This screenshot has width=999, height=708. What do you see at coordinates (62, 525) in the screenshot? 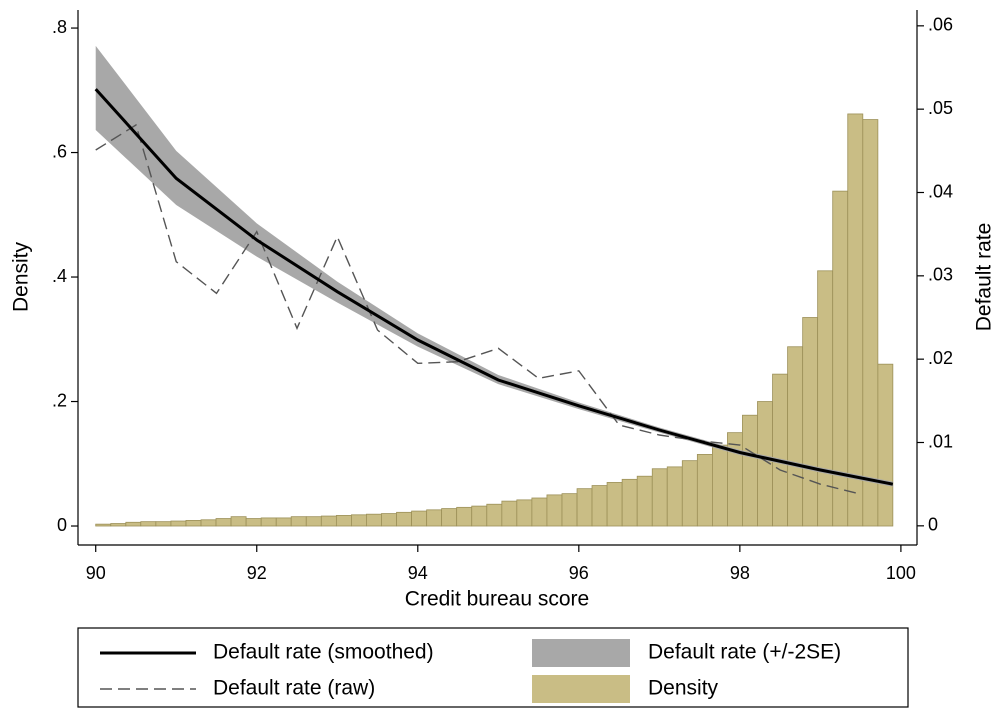
I see `y-tick-label: 0` at bounding box center [62, 525].